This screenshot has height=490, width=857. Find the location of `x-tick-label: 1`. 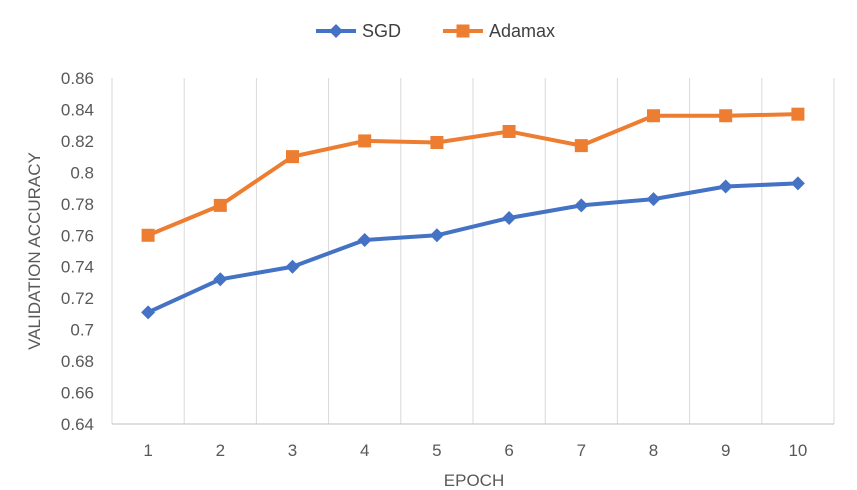

x-tick-label: 1 is located at coordinates (147, 450).